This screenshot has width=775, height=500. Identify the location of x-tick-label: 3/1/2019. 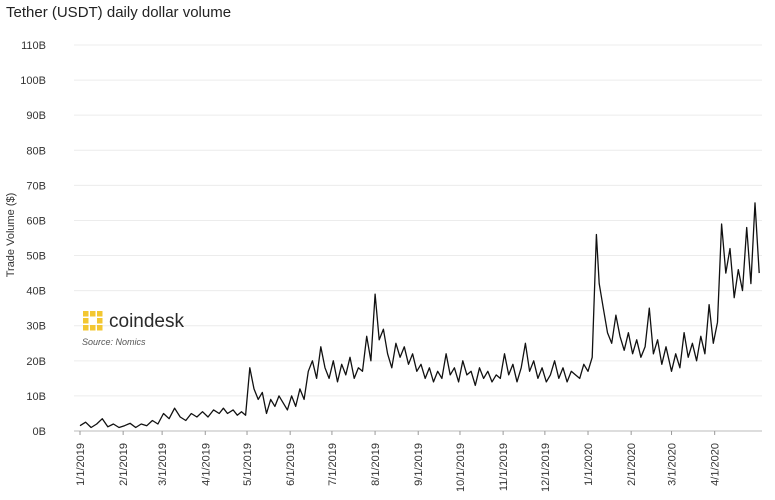
(163, 464).